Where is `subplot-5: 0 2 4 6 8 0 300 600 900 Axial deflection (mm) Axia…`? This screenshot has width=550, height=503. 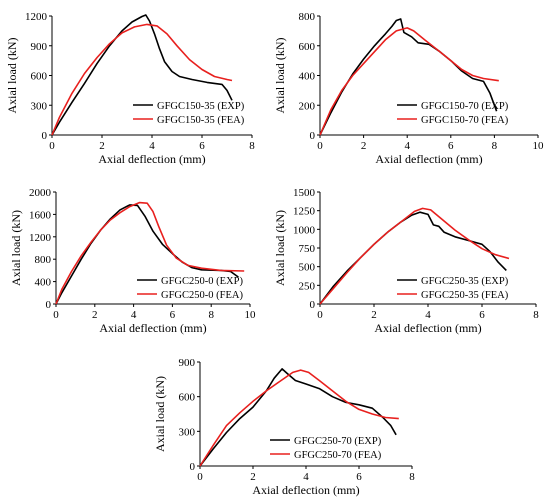
subplot-5: 0 2 4 6 8 0 300 600 900 Axial deflection (mm) Axia… is located at coordinates (284, 427).